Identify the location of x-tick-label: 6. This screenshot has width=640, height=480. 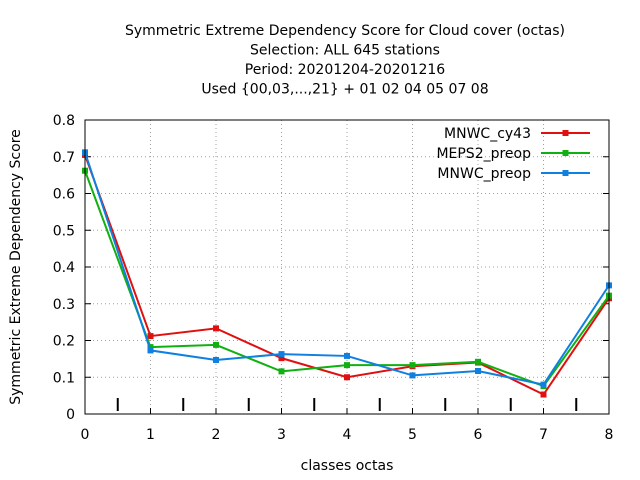
(478, 435).